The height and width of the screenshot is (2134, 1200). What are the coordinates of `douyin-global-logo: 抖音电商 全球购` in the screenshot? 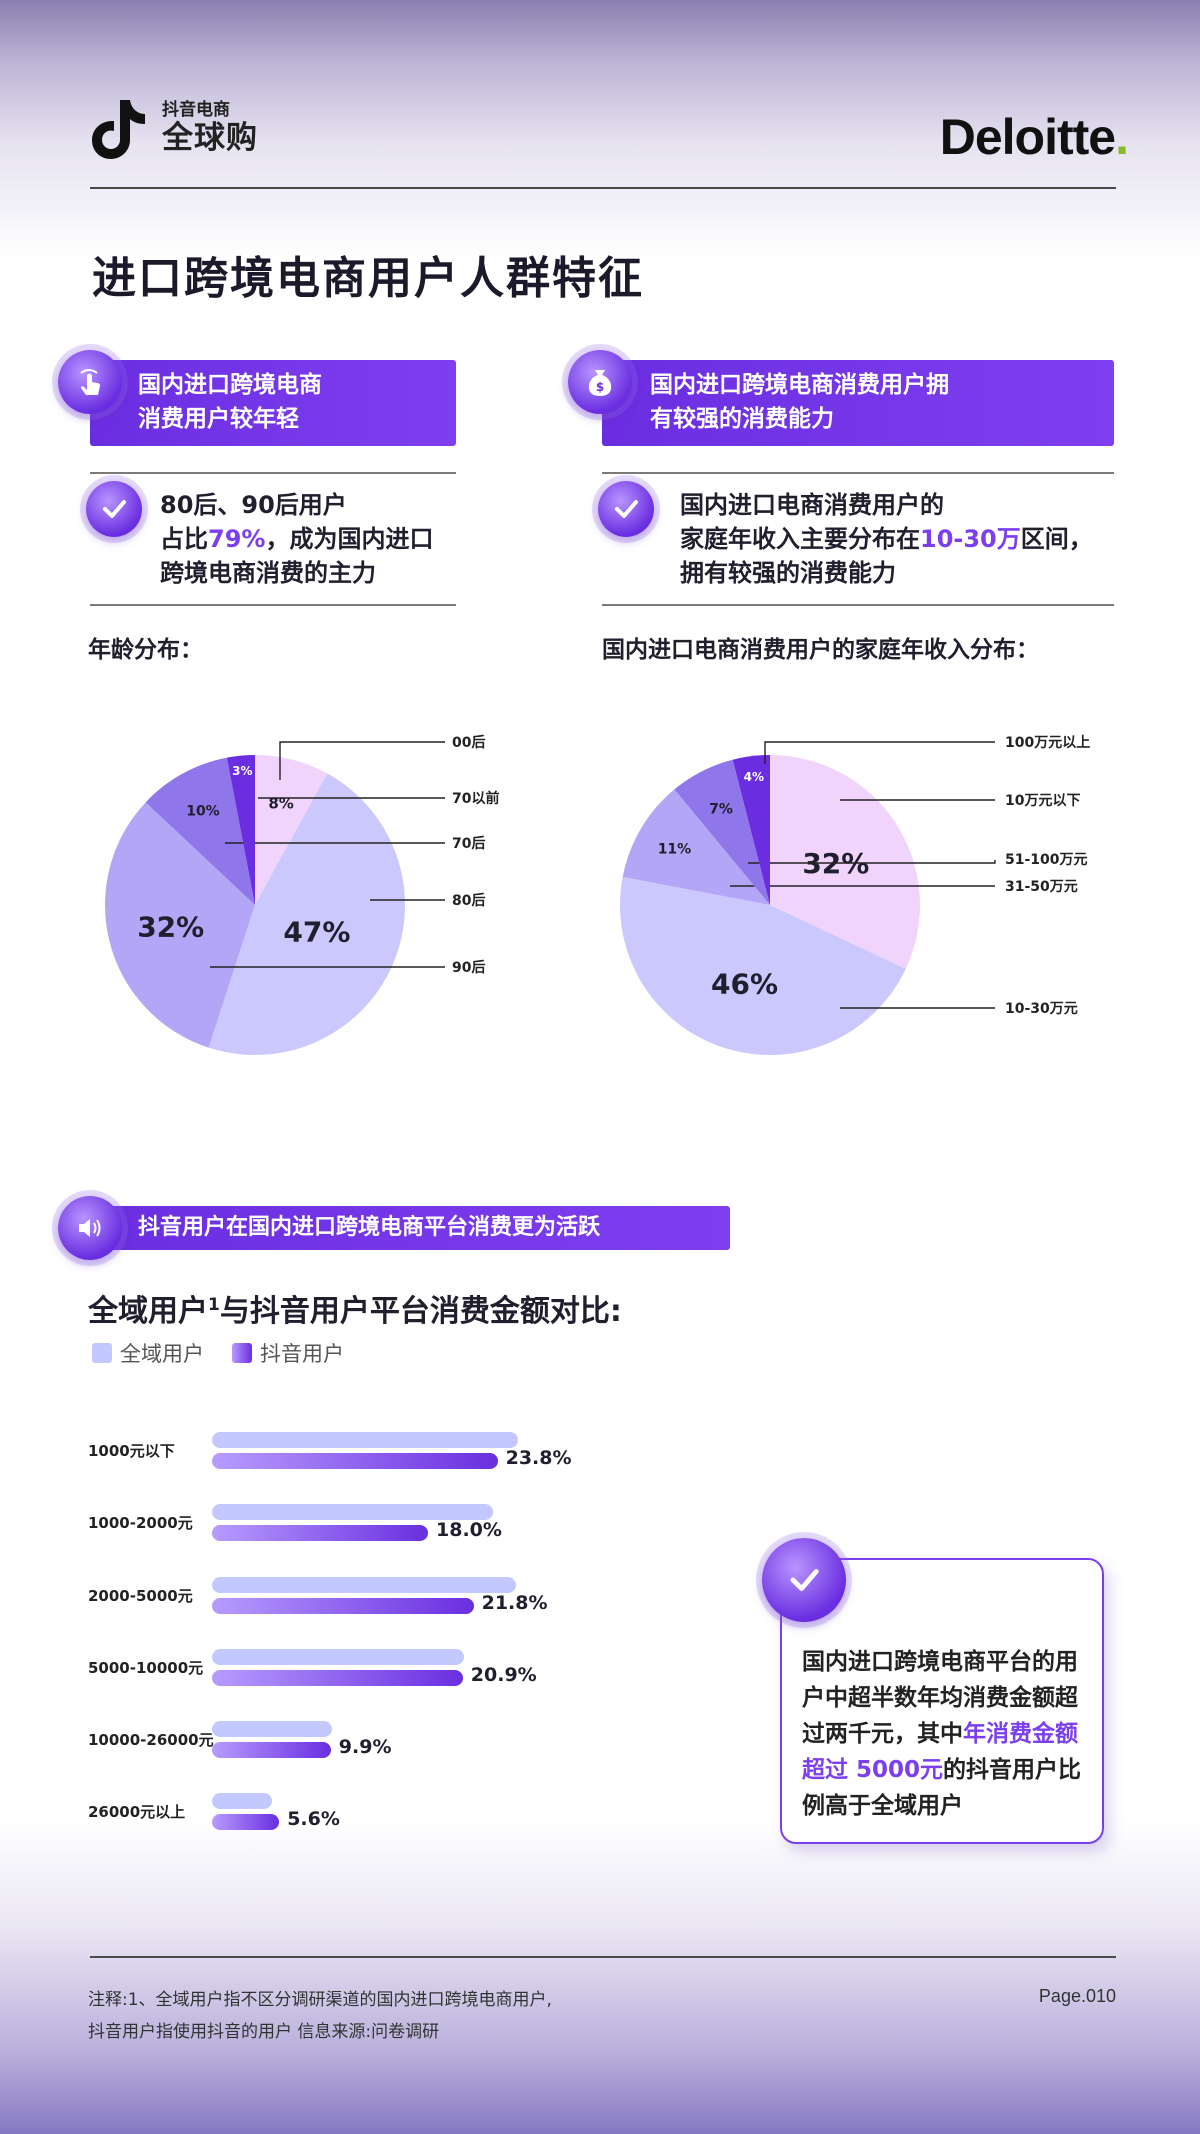 It's located at (174, 128).